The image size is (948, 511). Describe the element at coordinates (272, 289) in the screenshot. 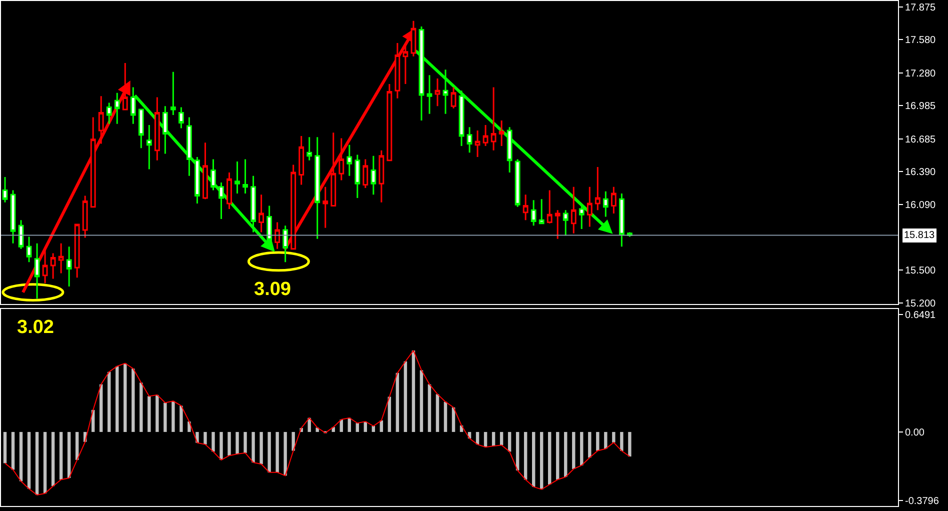

I see `annotation: 3.09` at that location.